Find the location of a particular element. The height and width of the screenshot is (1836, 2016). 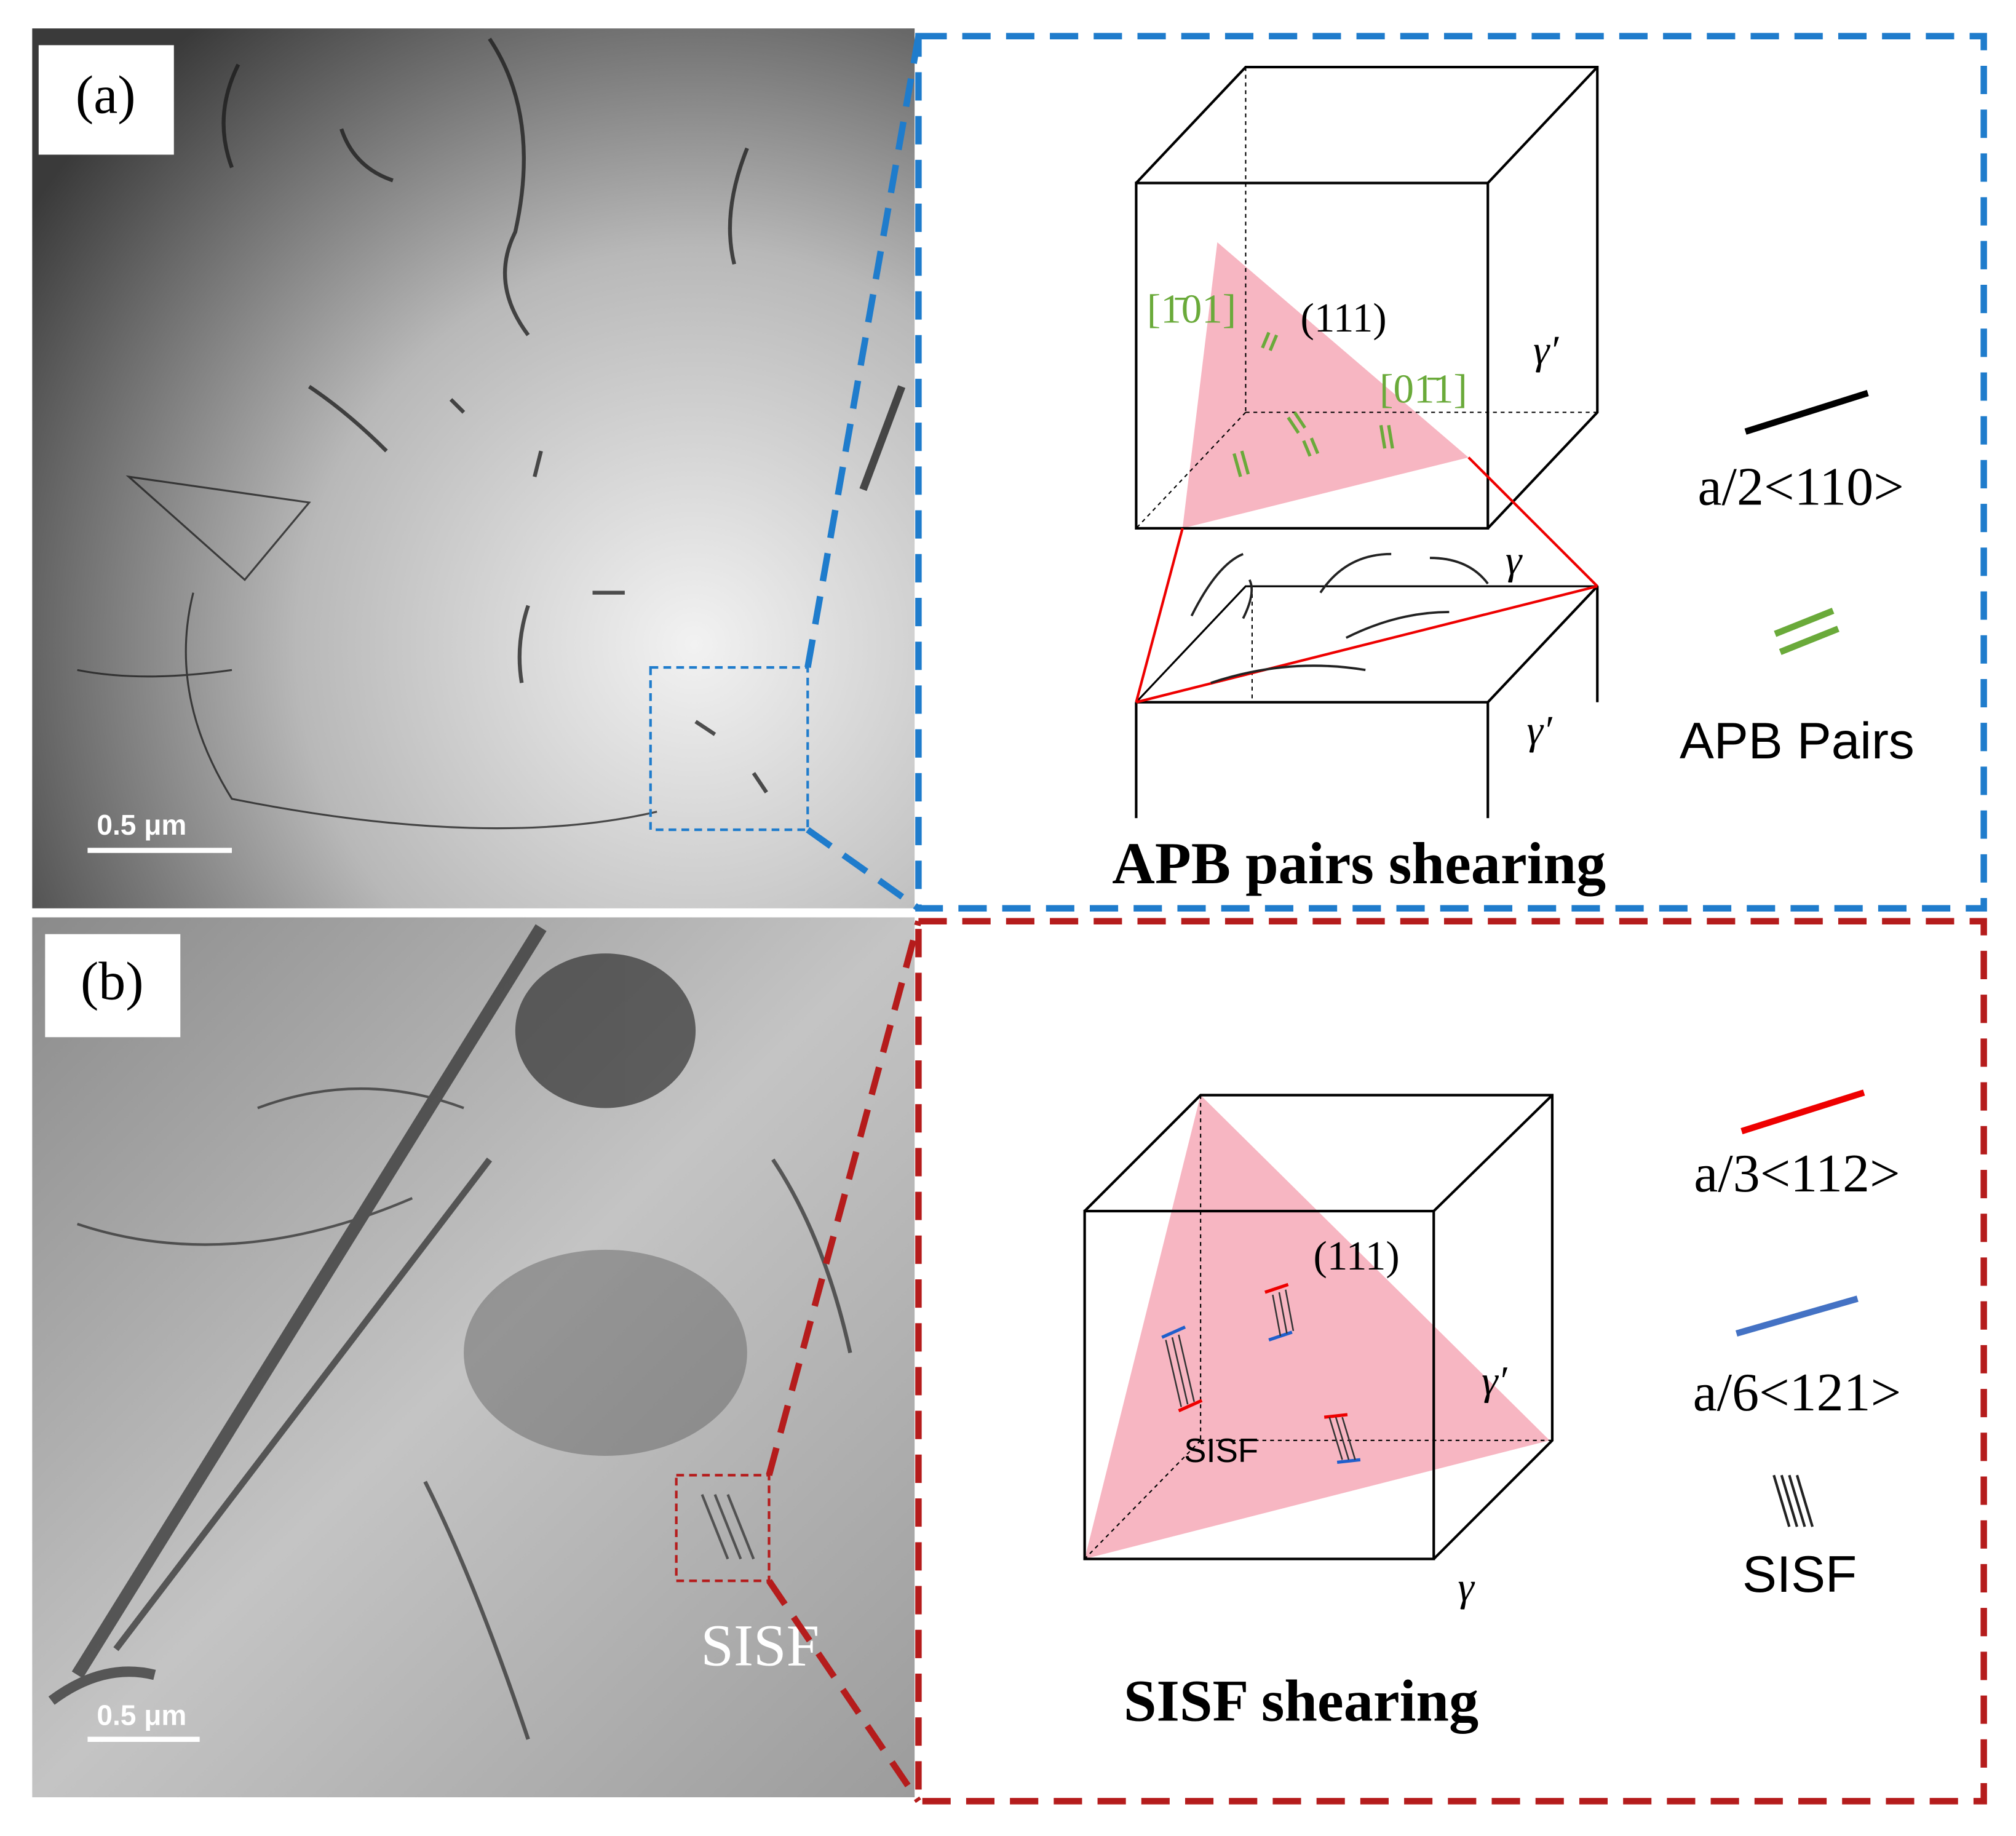

legend-label: a/6<121> is located at coordinates (1797, 1393).